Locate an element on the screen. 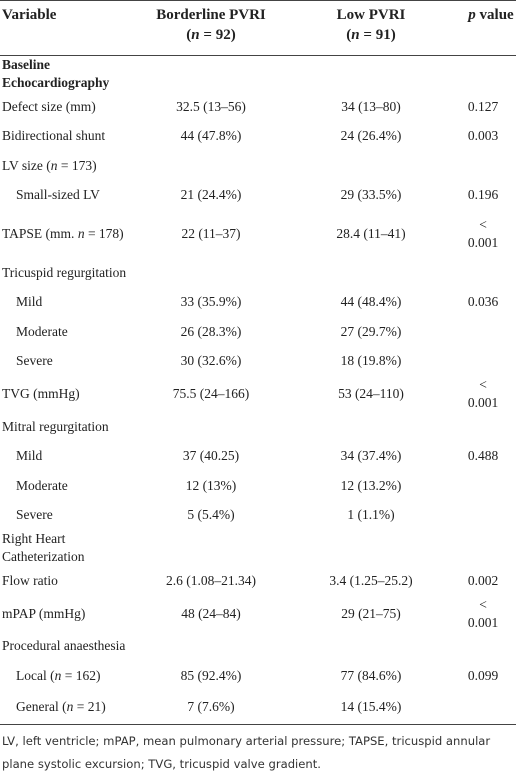  value-cell: 37 (40.25) is located at coordinates (211, 456).